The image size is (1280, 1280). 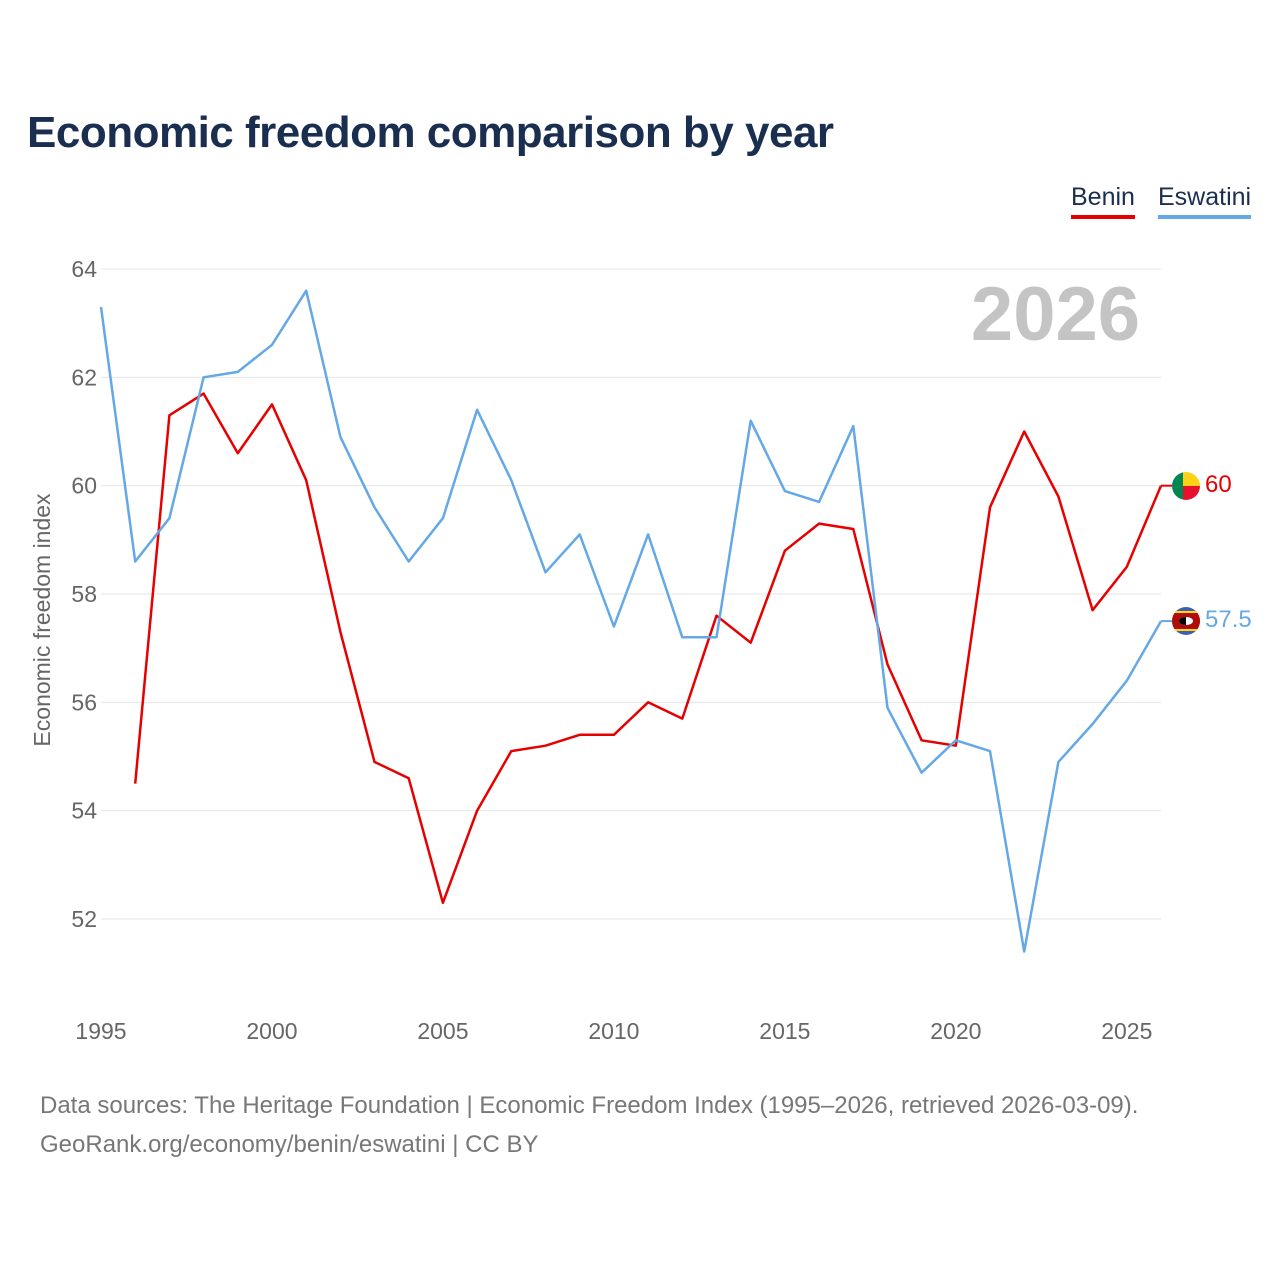 I want to click on y-tick-label: 60, so click(x=84, y=486).